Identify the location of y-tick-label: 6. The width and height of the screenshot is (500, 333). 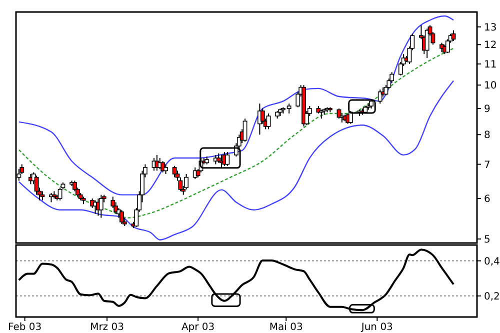
(487, 199).